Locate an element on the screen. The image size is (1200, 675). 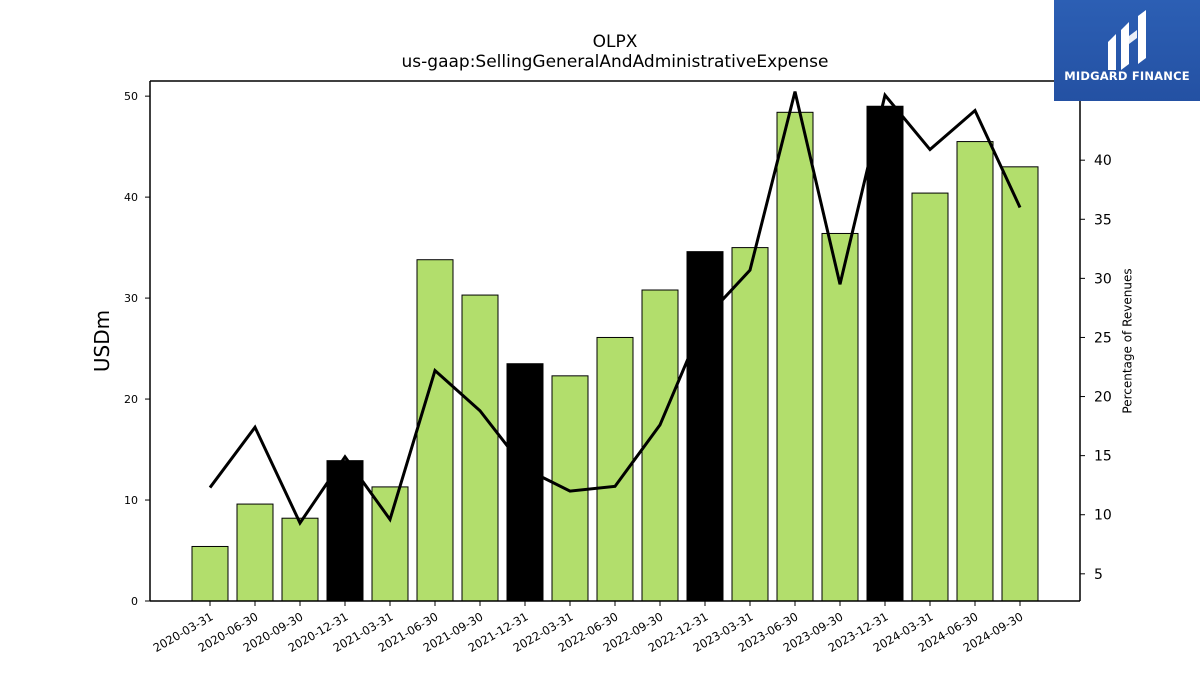
midgard-logo-icon is located at coordinates (1127, 40).